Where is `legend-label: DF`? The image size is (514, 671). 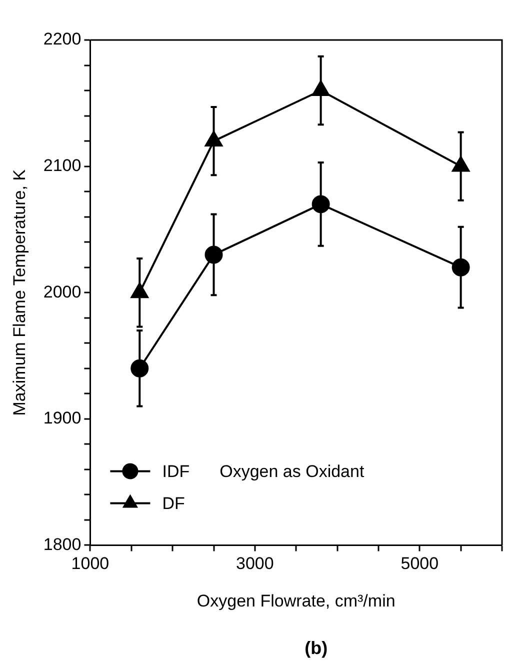
legend-label: DF is located at coordinates (173, 503).